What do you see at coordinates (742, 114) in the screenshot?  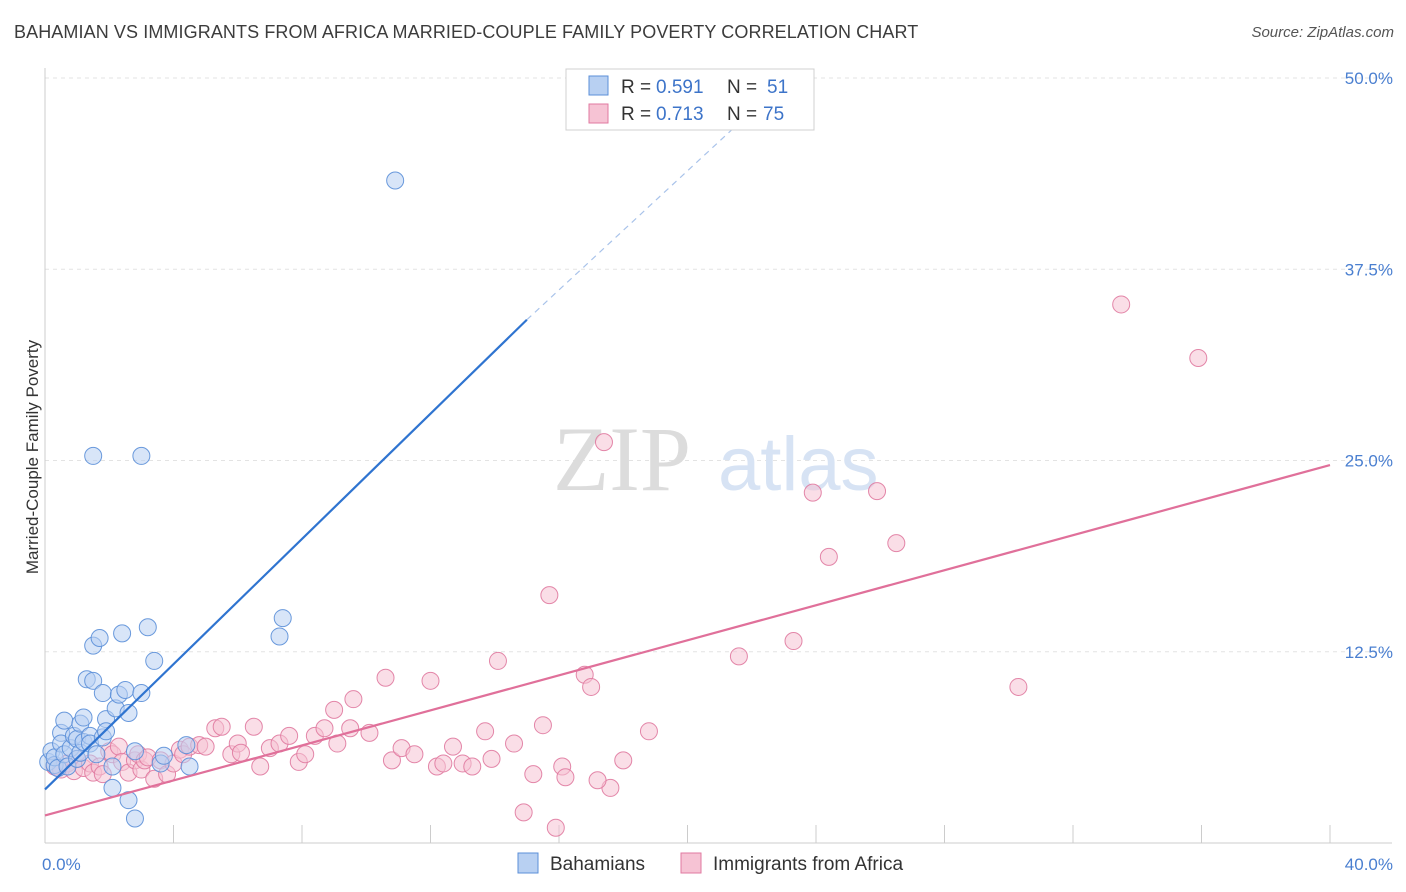 I see `legend-n-label-2: N =` at bounding box center [742, 114].